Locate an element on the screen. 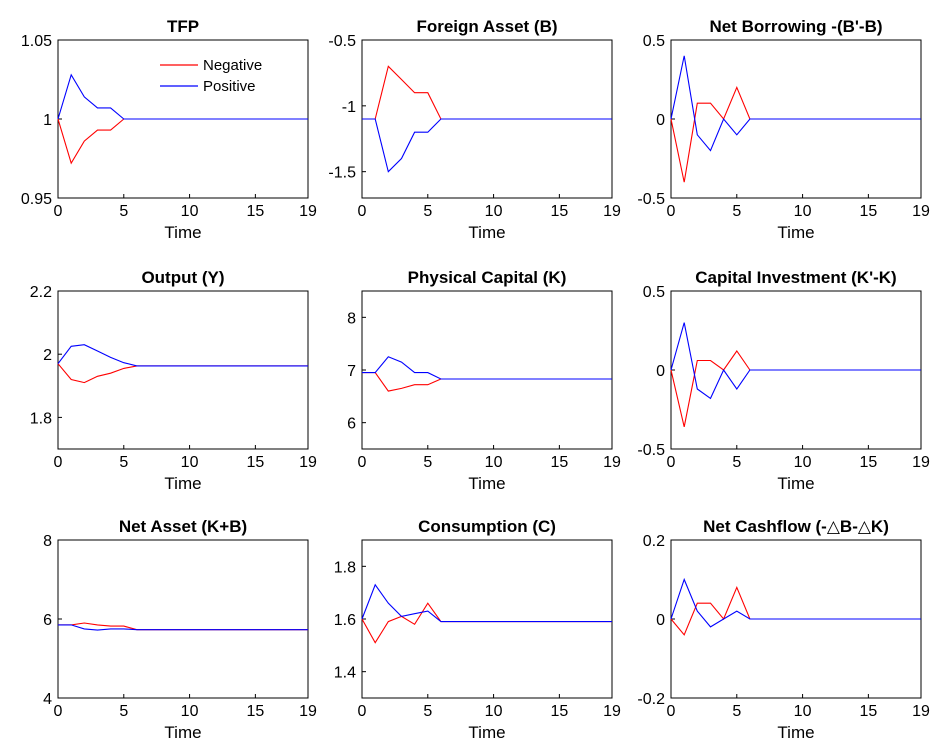 This screenshot has height=753, width=933. y-tick-label: 1.05 is located at coordinates (36, 41).